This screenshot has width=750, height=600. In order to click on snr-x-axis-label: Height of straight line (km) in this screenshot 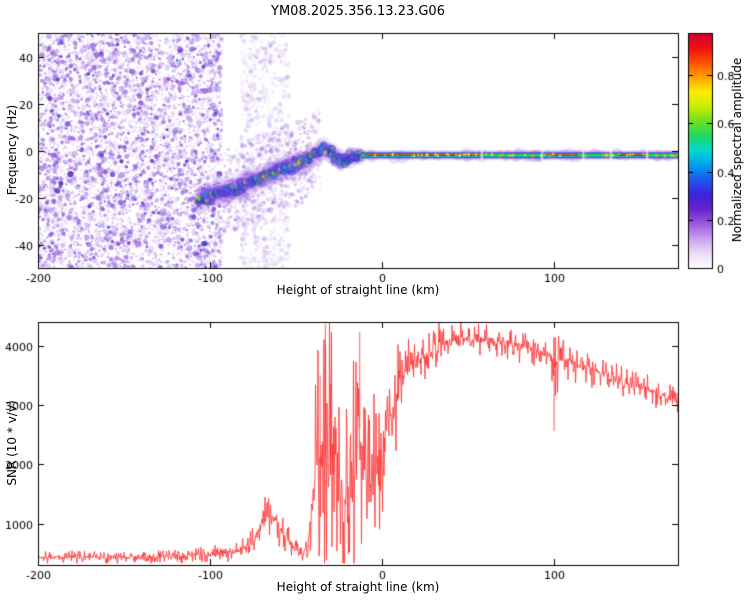, I will do `click(358, 587)`.